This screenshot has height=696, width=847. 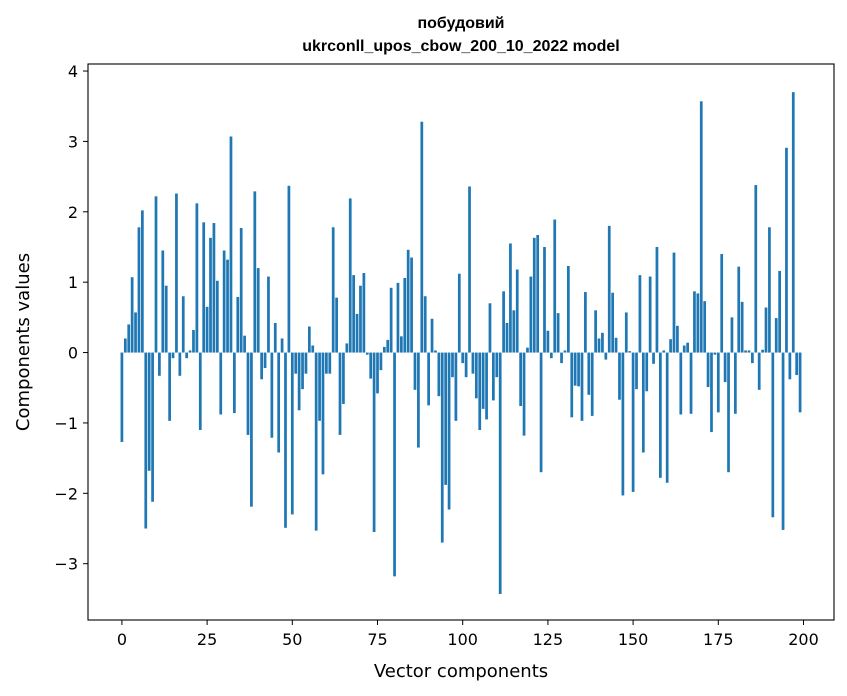 I want to click on y-tick-label: −2, so click(x=66, y=493).